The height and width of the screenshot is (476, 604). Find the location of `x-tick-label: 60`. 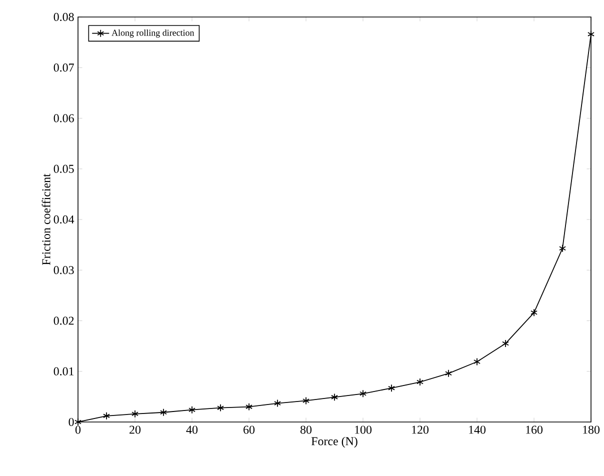

x-tick-label: 60 is located at coordinates (249, 430).